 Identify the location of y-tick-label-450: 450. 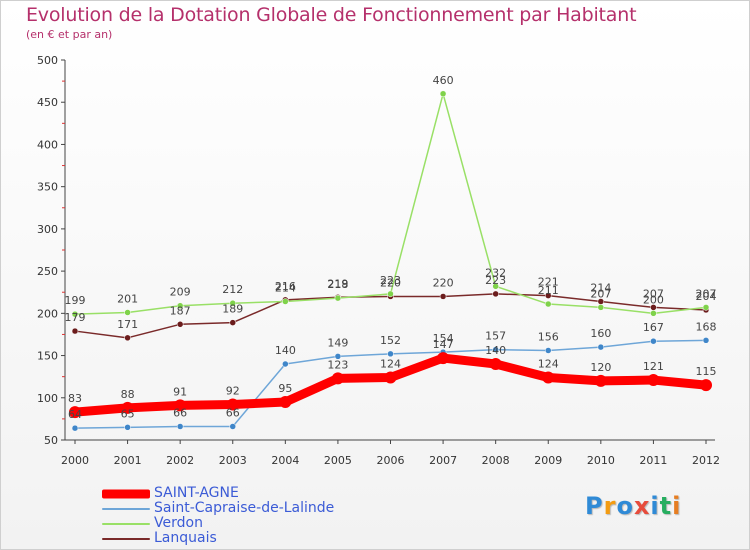
(47, 102).